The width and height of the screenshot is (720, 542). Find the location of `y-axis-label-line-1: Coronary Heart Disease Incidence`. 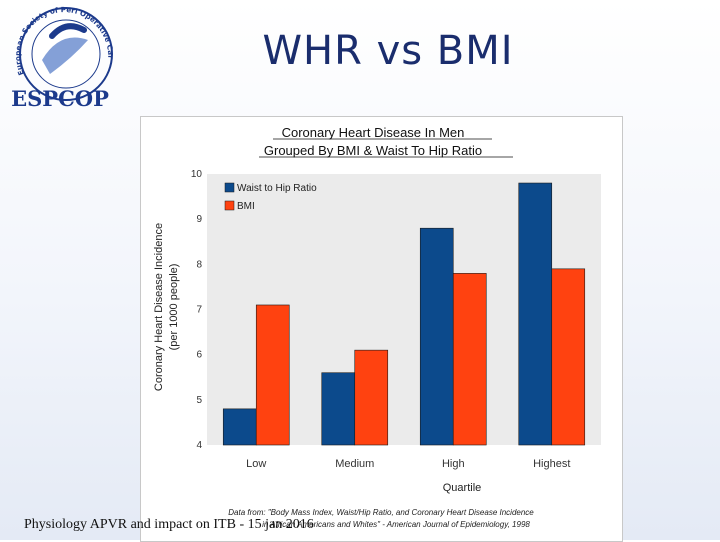

y-axis-label-line-1: Coronary Heart Disease Incidence is located at coordinates (159, 307).